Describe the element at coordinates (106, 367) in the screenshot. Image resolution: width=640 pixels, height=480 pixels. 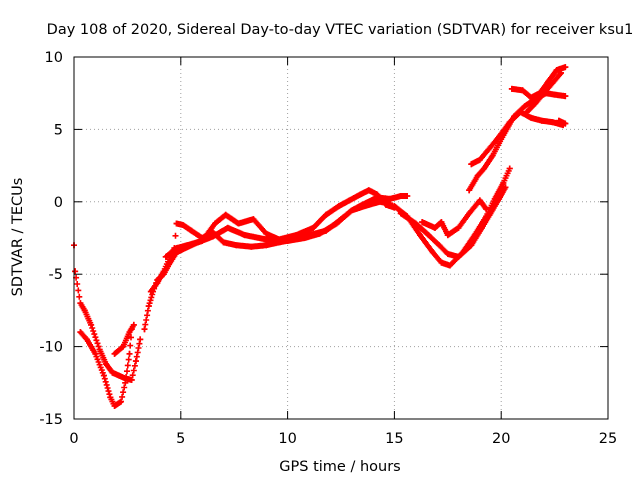
I see `series-track-b` at that location.